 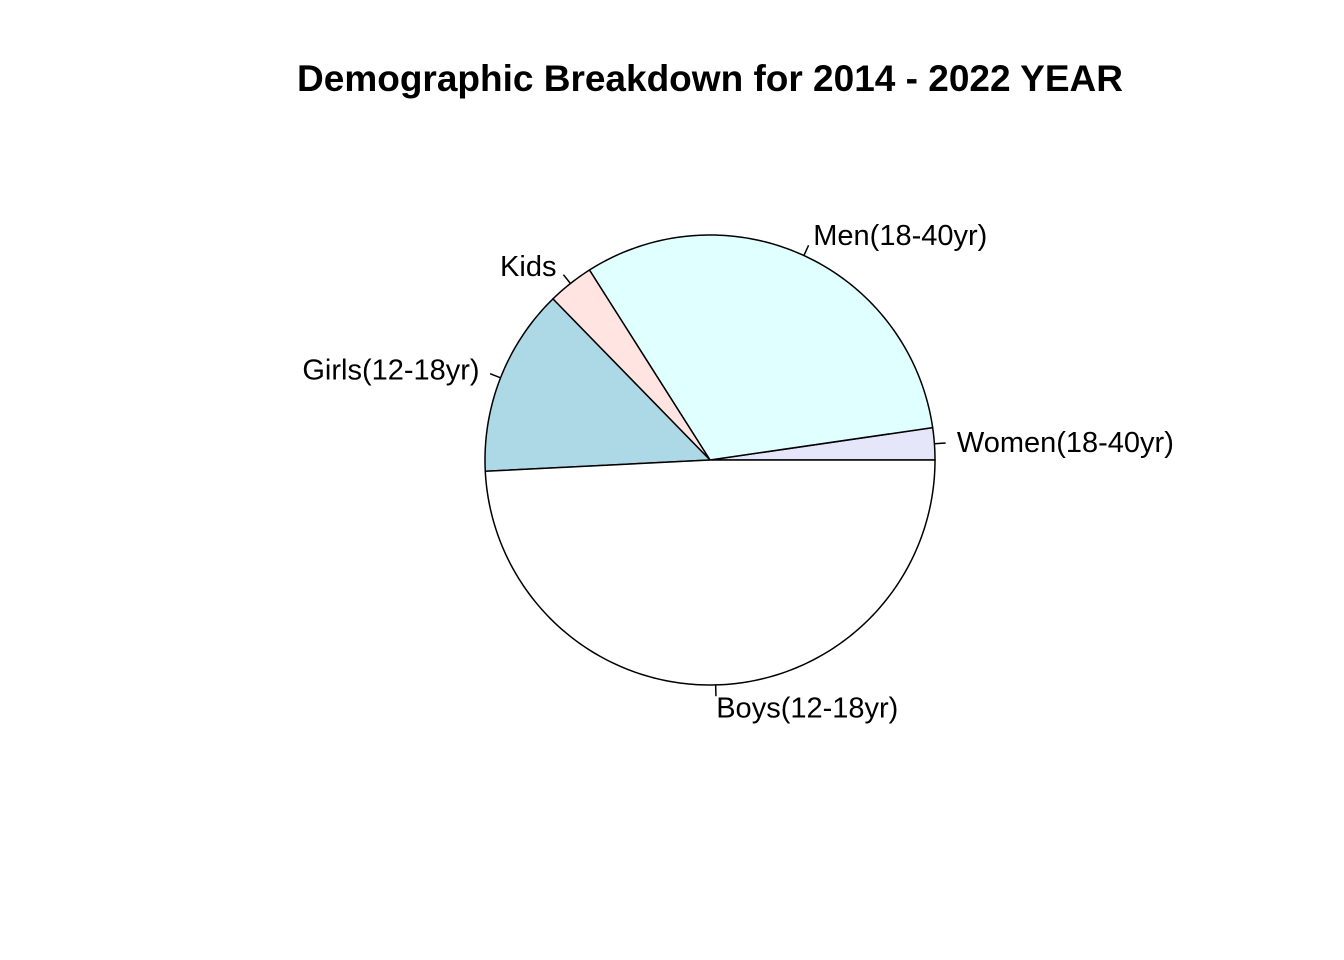 What do you see at coordinates (390, 371) in the screenshot?
I see `pie-label-girls-12-18yr: Girls(12-18yr)` at bounding box center [390, 371].